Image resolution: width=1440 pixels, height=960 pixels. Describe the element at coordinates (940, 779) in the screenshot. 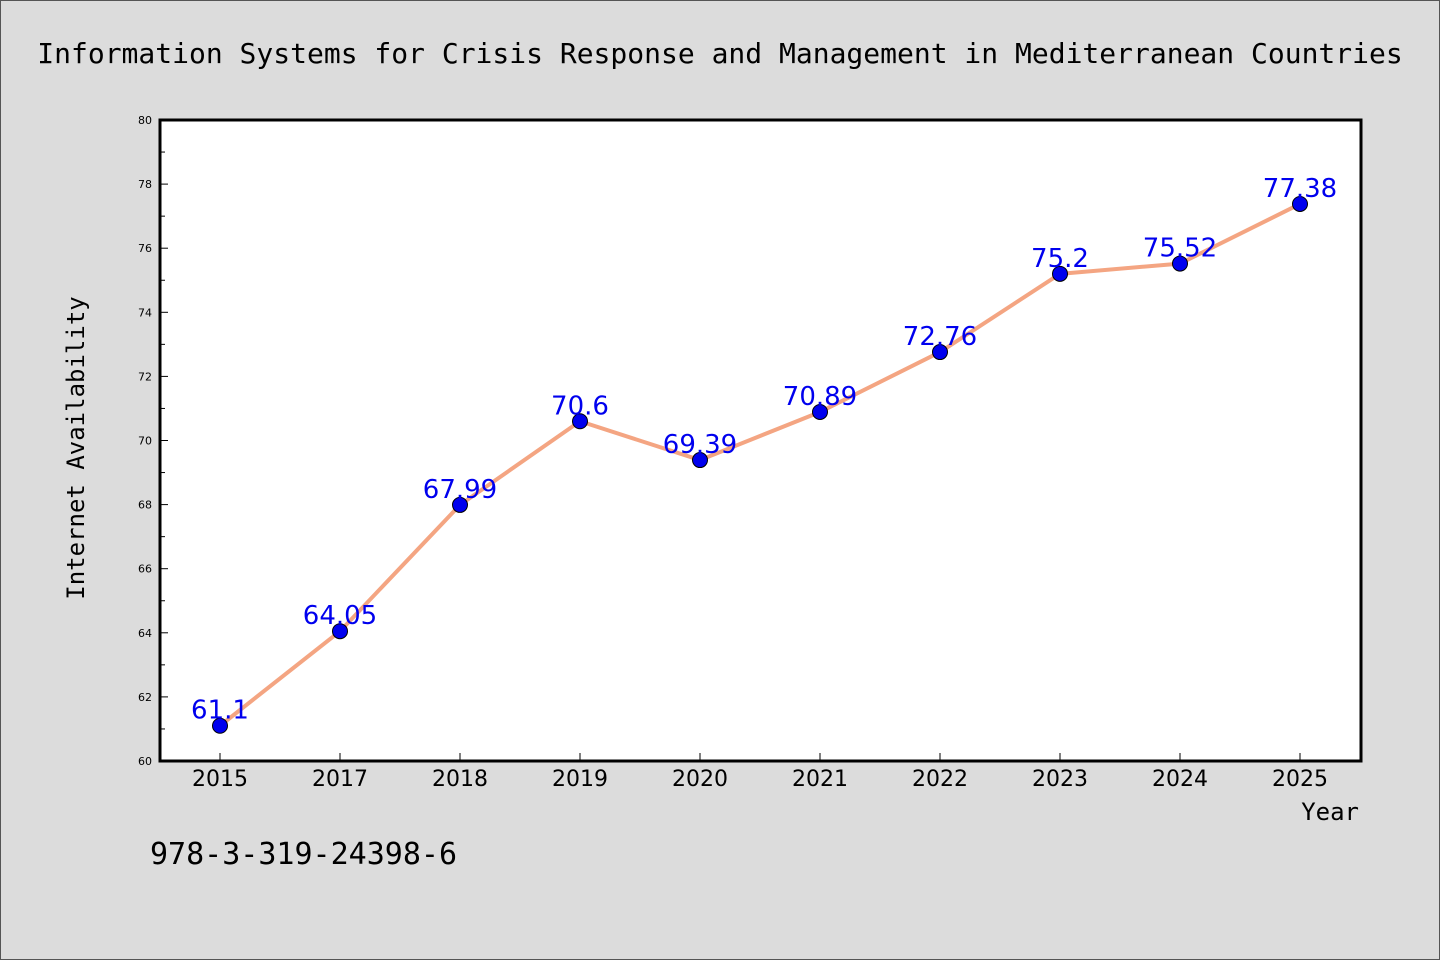

I see `x-tick-label: 2022` at that location.